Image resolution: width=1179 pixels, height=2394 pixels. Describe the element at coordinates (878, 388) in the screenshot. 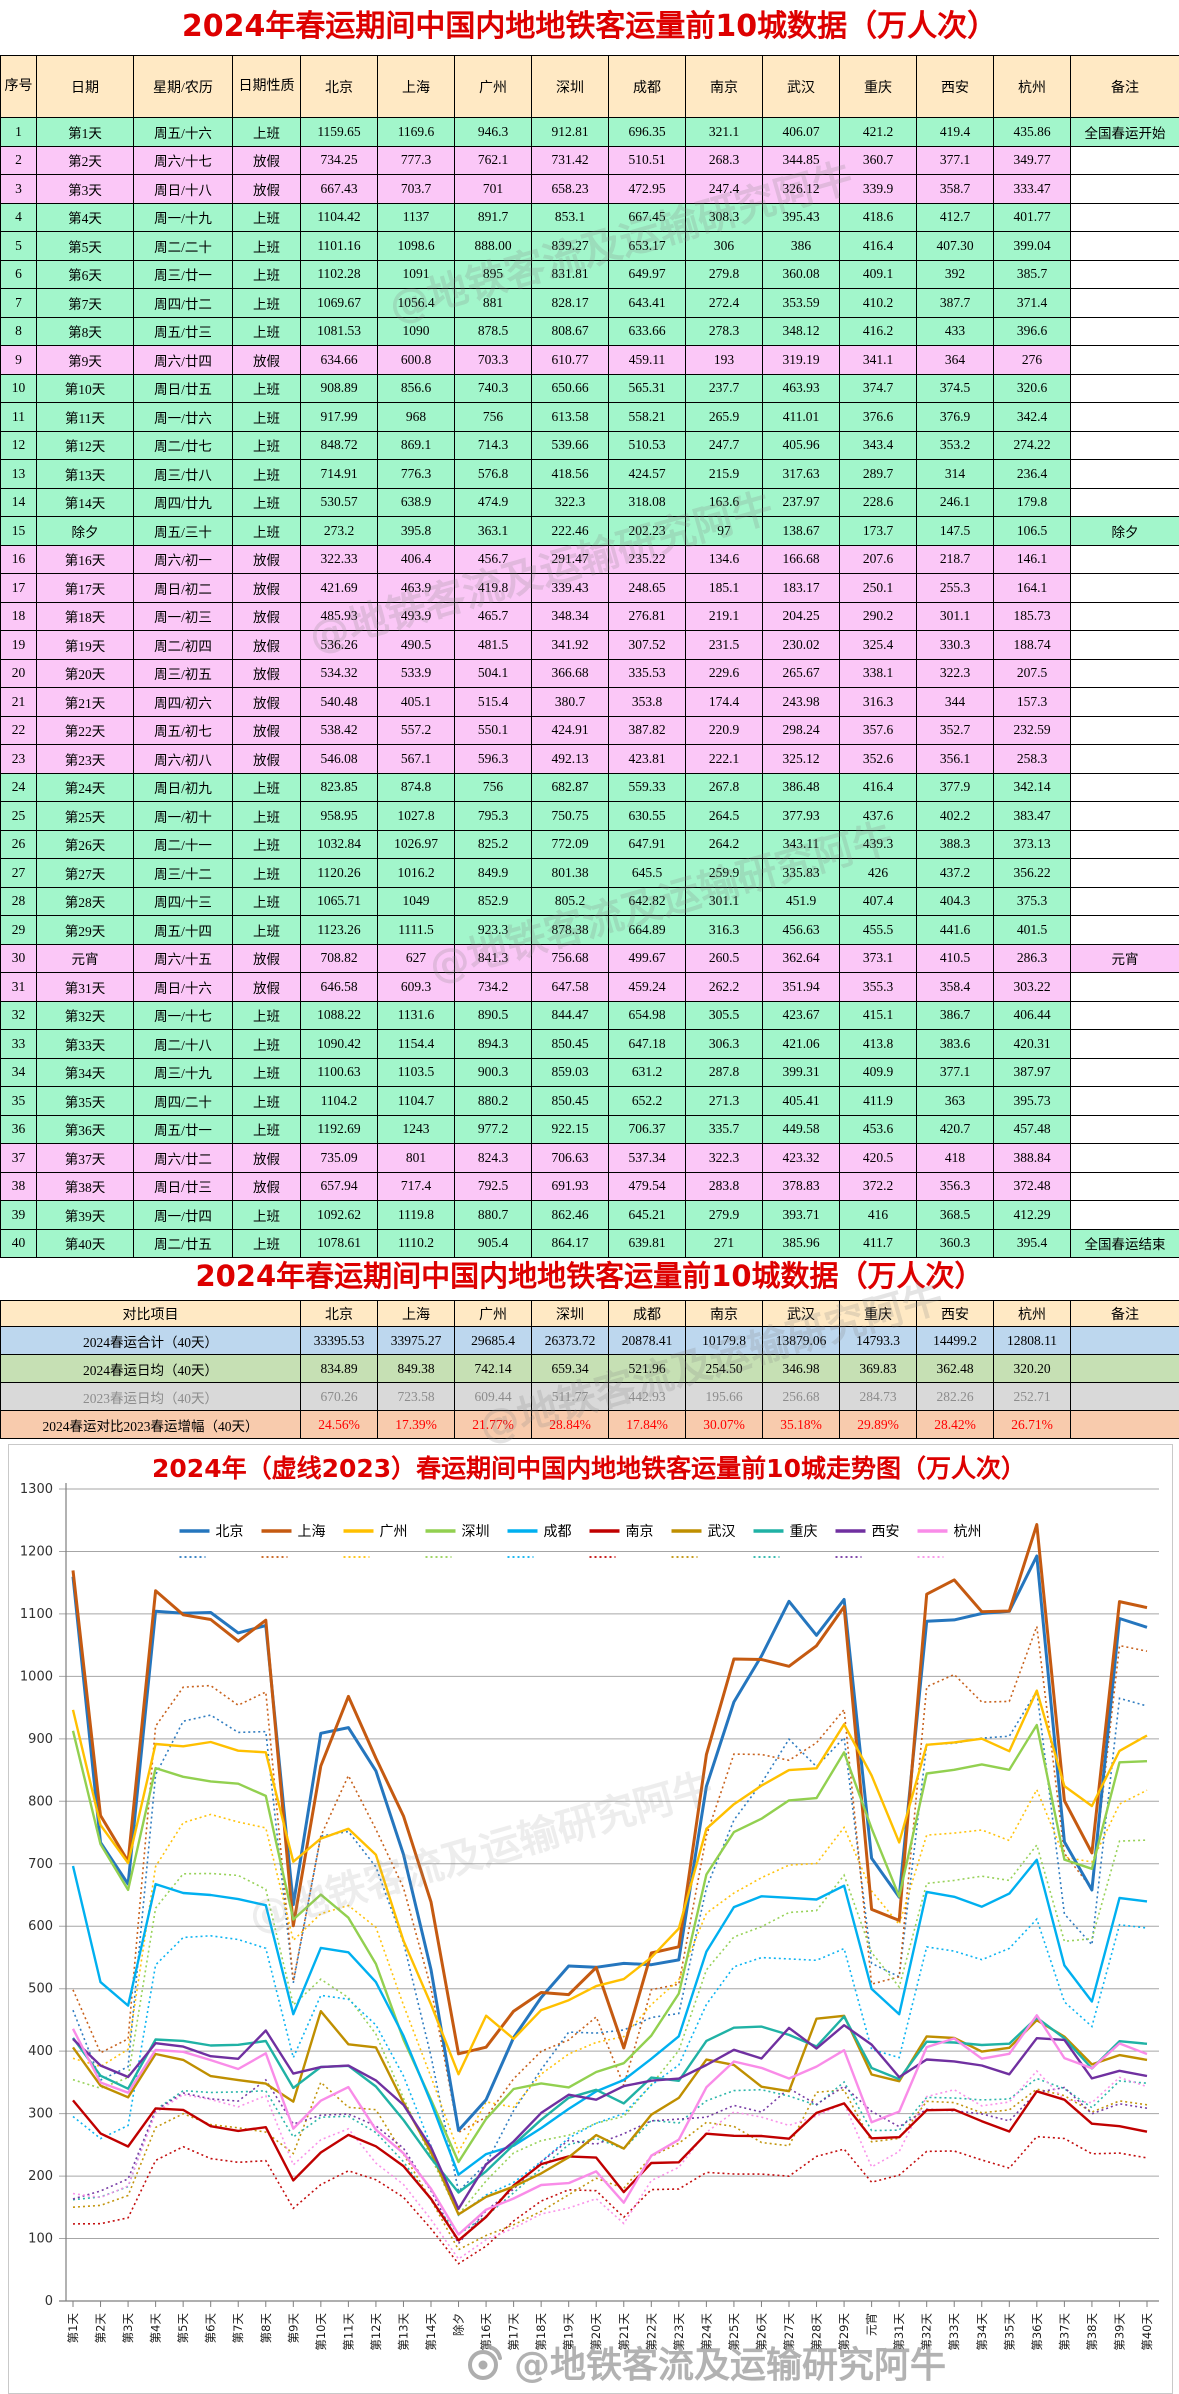

I see `cell: 374.7` at that location.